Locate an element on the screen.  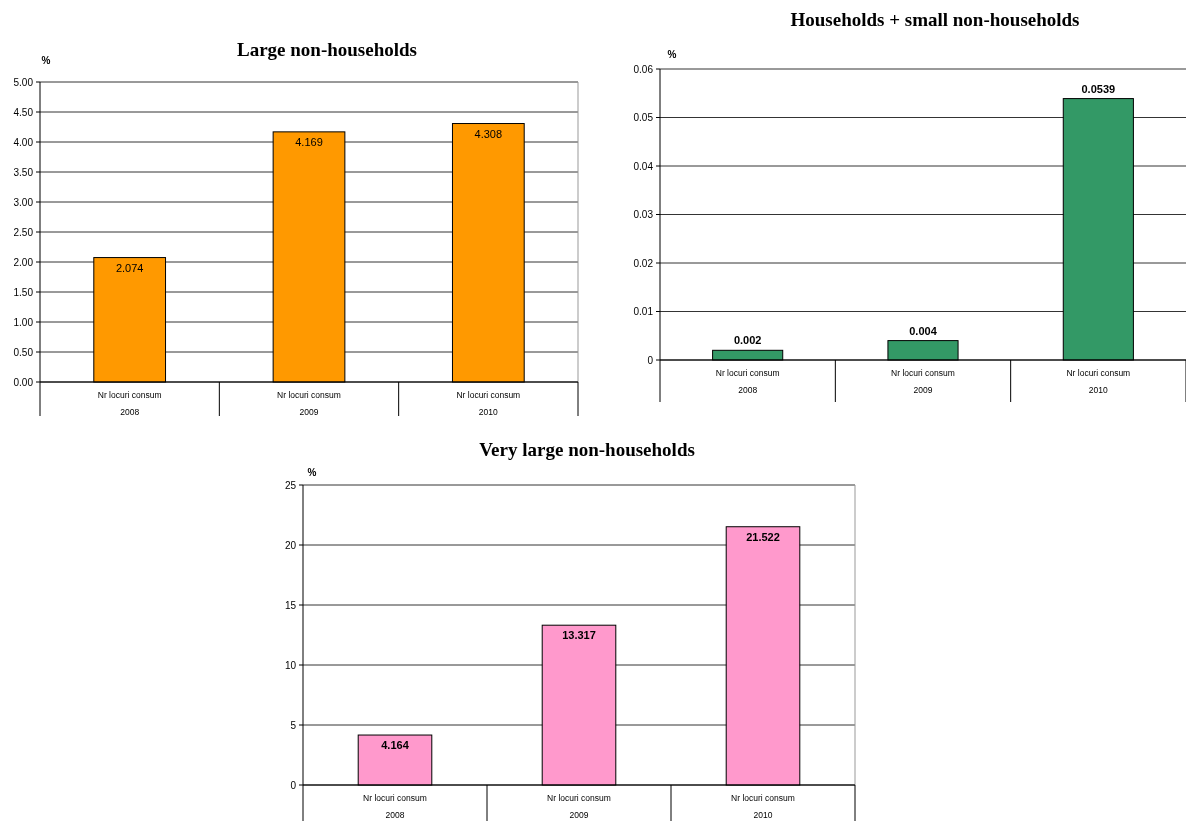
chart-title: Households + small non-households is located at coordinates (935, 19).